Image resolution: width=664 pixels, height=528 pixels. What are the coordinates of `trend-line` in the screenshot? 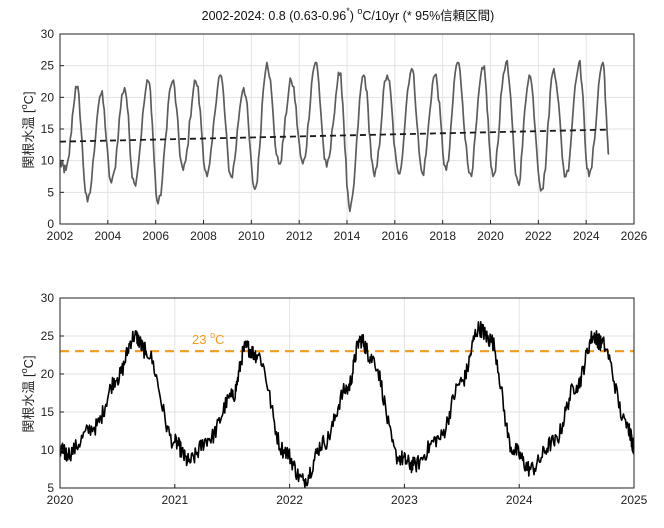 It's located at (333, 135).